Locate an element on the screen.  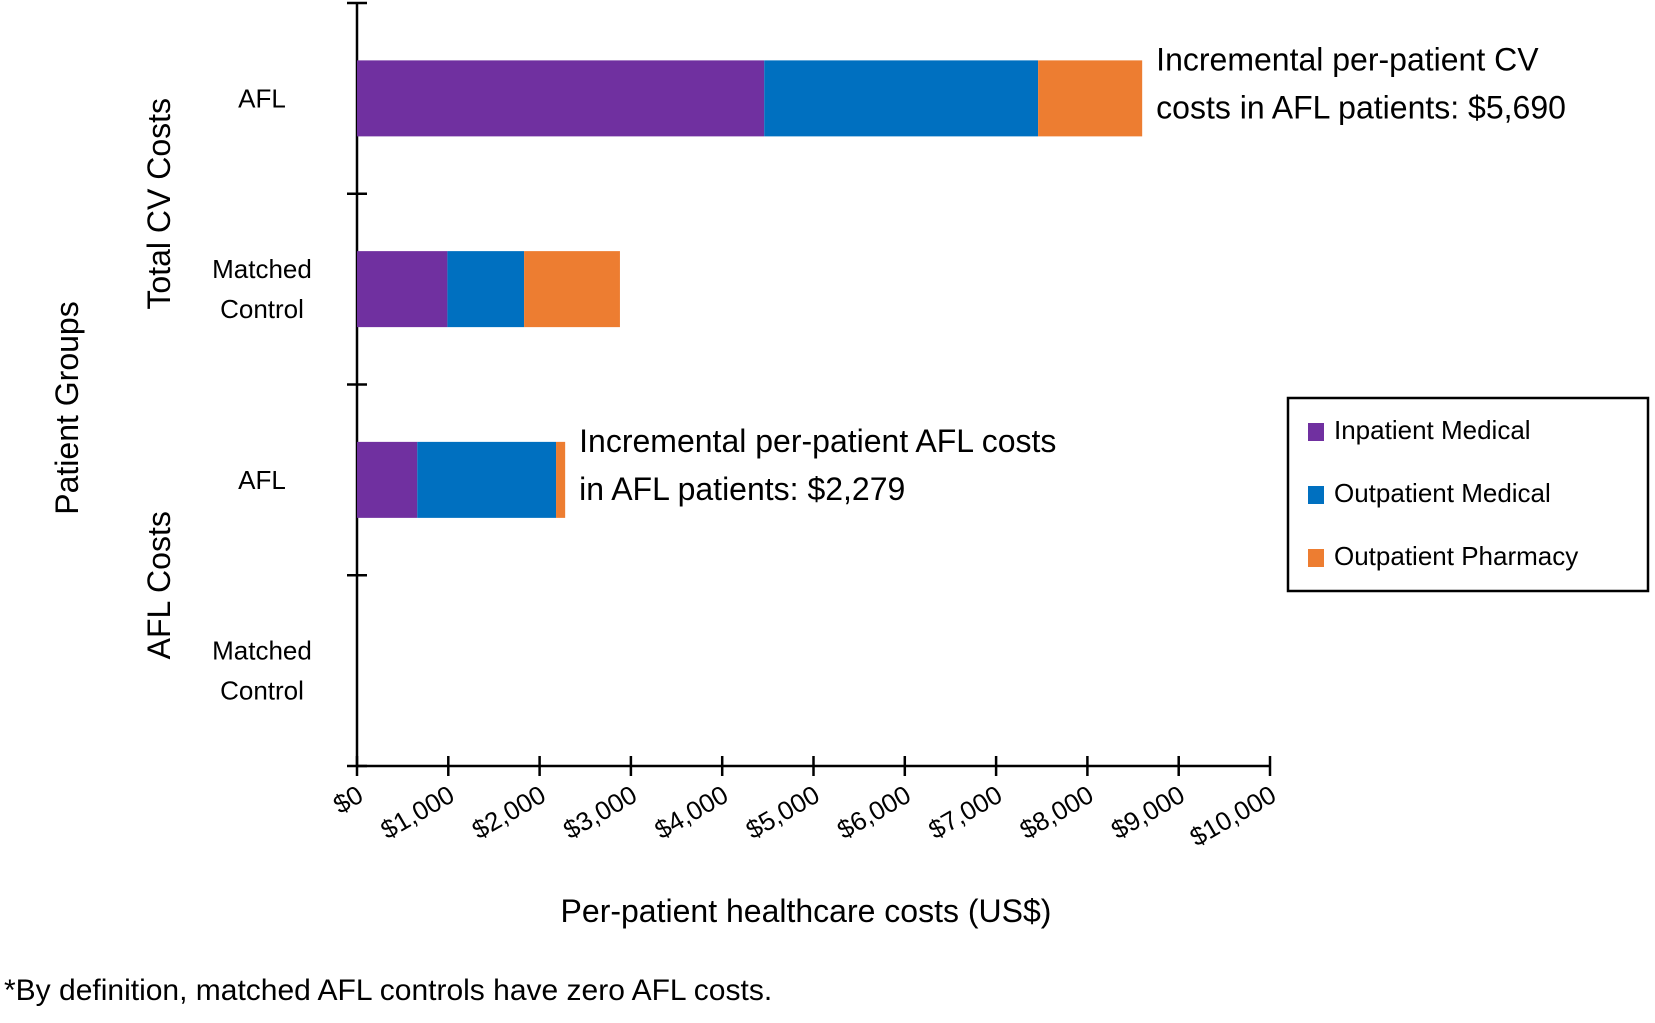
group-labels: Total CV Costs AFL Costs is located at coordinates (159, 378).